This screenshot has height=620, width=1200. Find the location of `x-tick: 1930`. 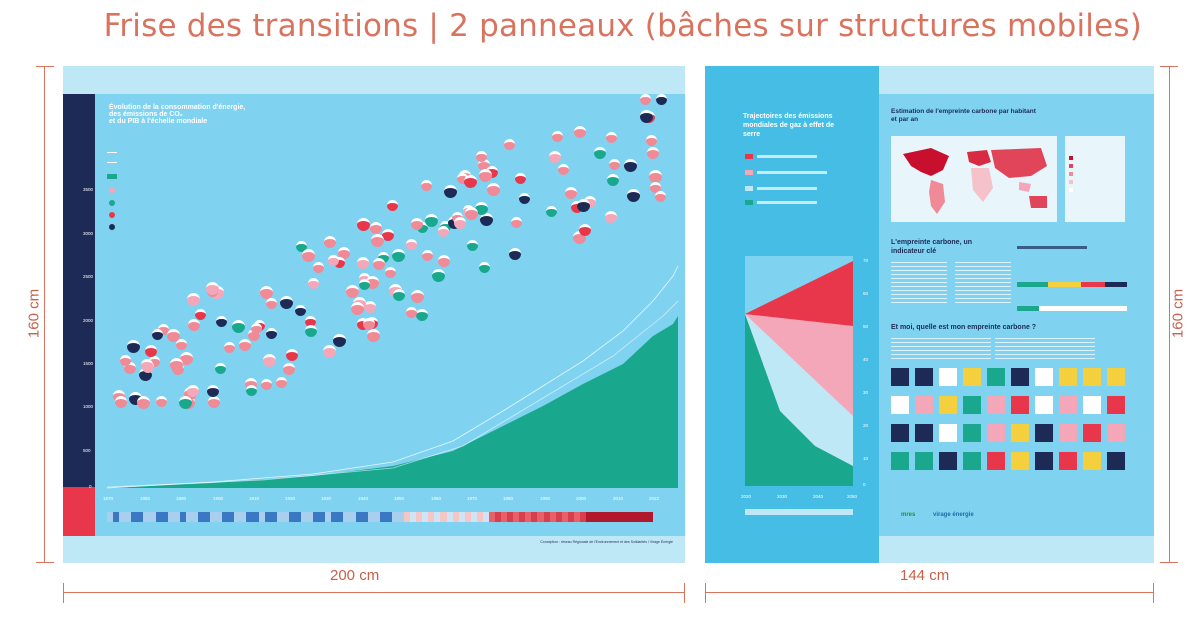

x-tick: 1930 is located at coordinates (326, 498).